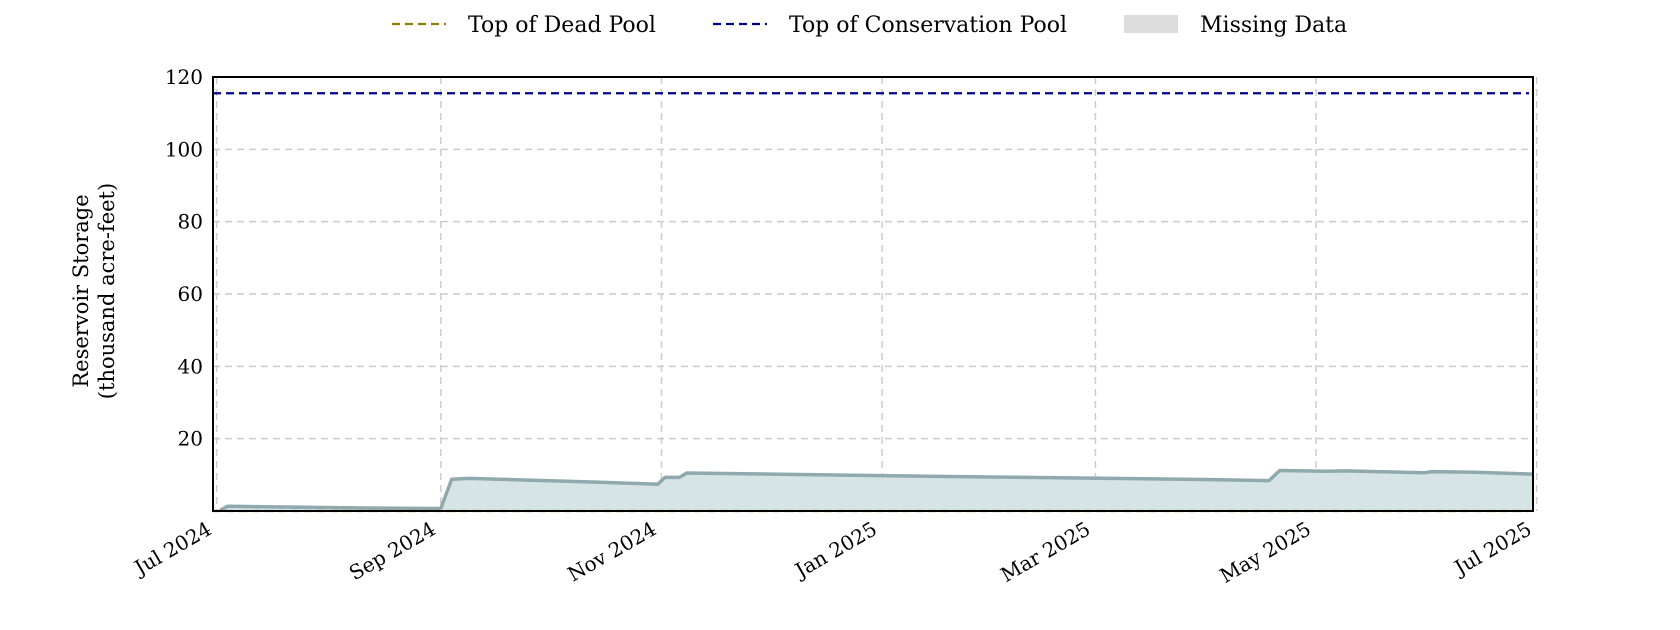 The height and width of the screenshot is (630, 1680). Describe the element at coordinates (190, 222) in the screenshot. I see `y-tick-label: 80` at that location.